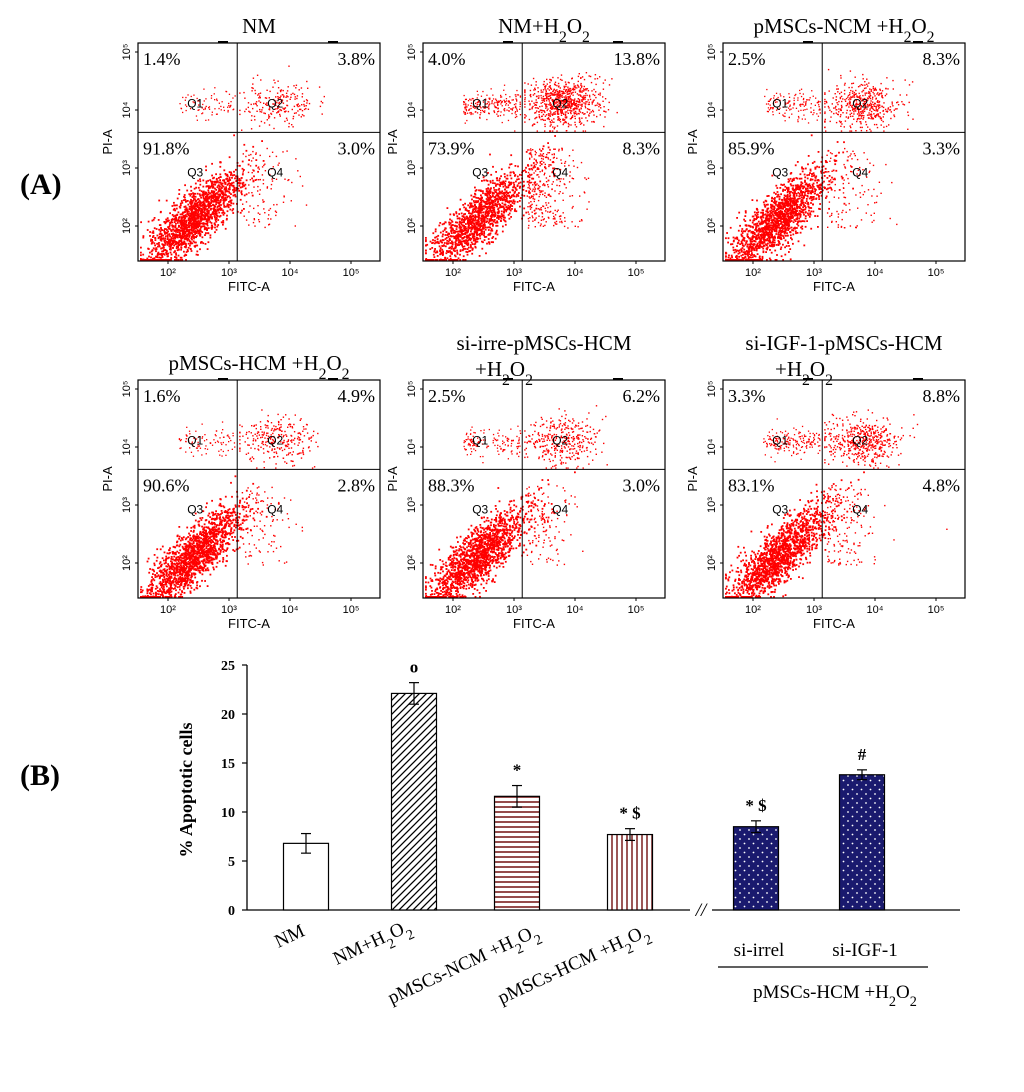  I want to click on y-tick-label: 10, so click(228, 813).